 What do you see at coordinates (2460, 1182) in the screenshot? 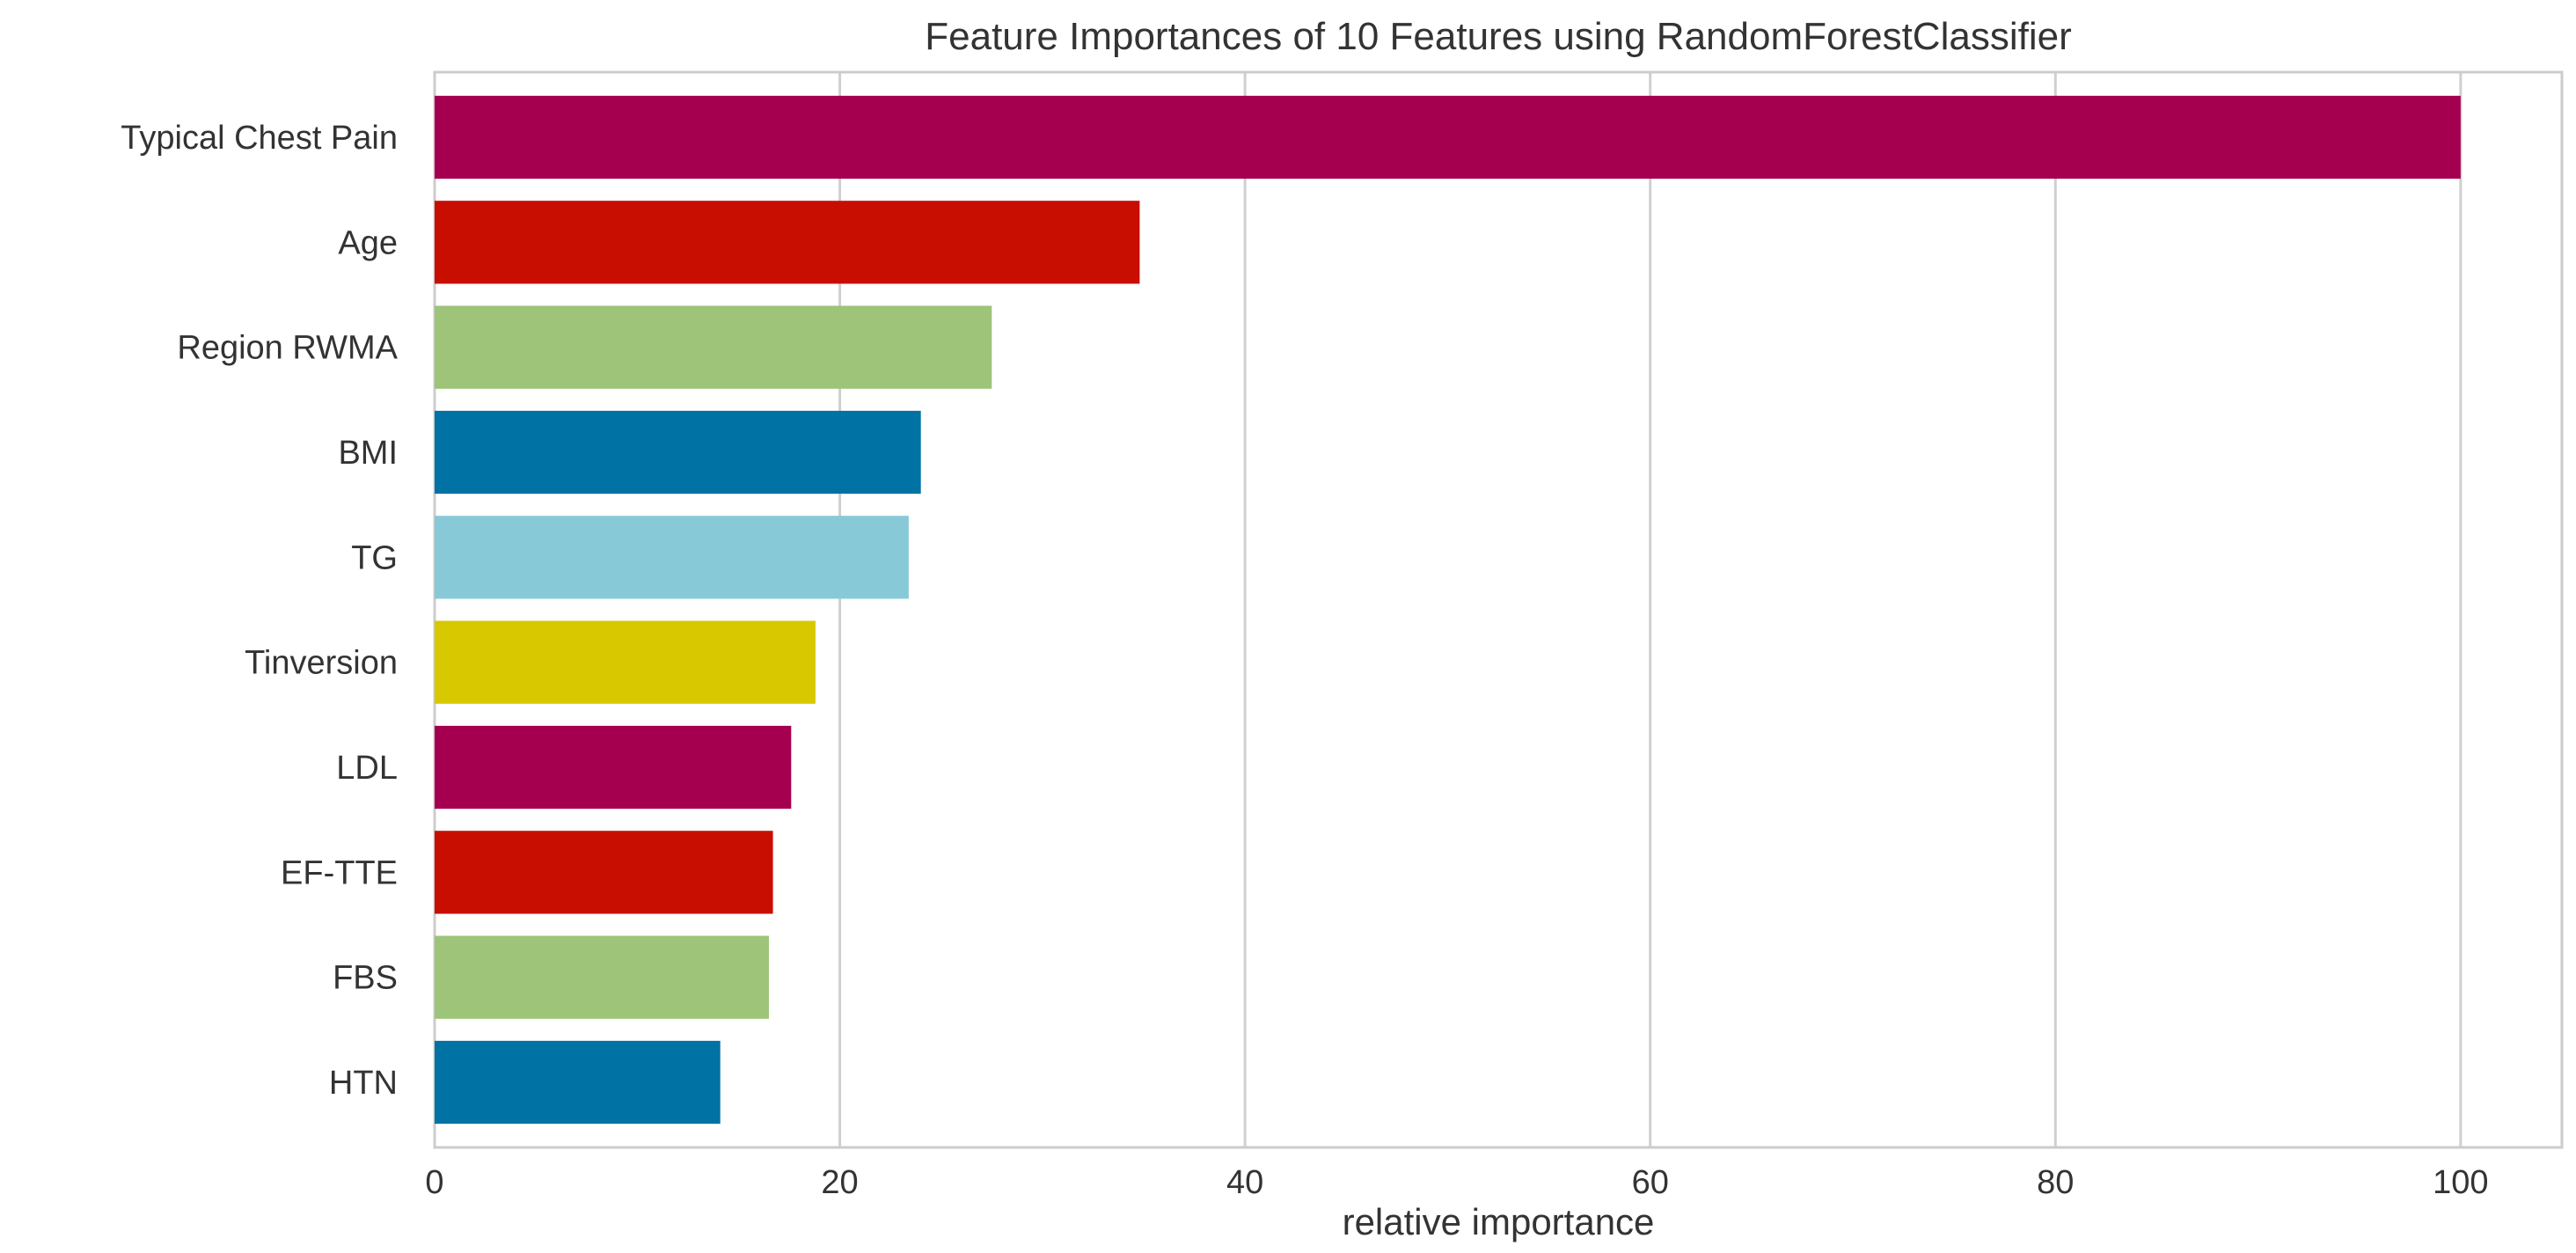
I see `x-tick-label-5: 100` at bounding box center [2460, 1182].